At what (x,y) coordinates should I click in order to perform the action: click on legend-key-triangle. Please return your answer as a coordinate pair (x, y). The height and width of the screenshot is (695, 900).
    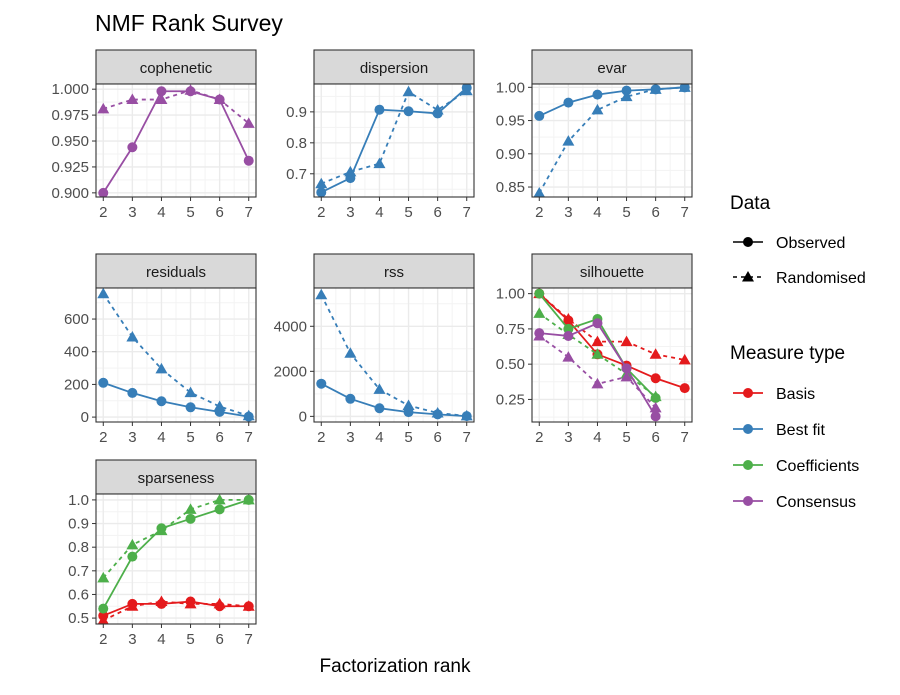
    Looking at the image, I should click on (748, 276).